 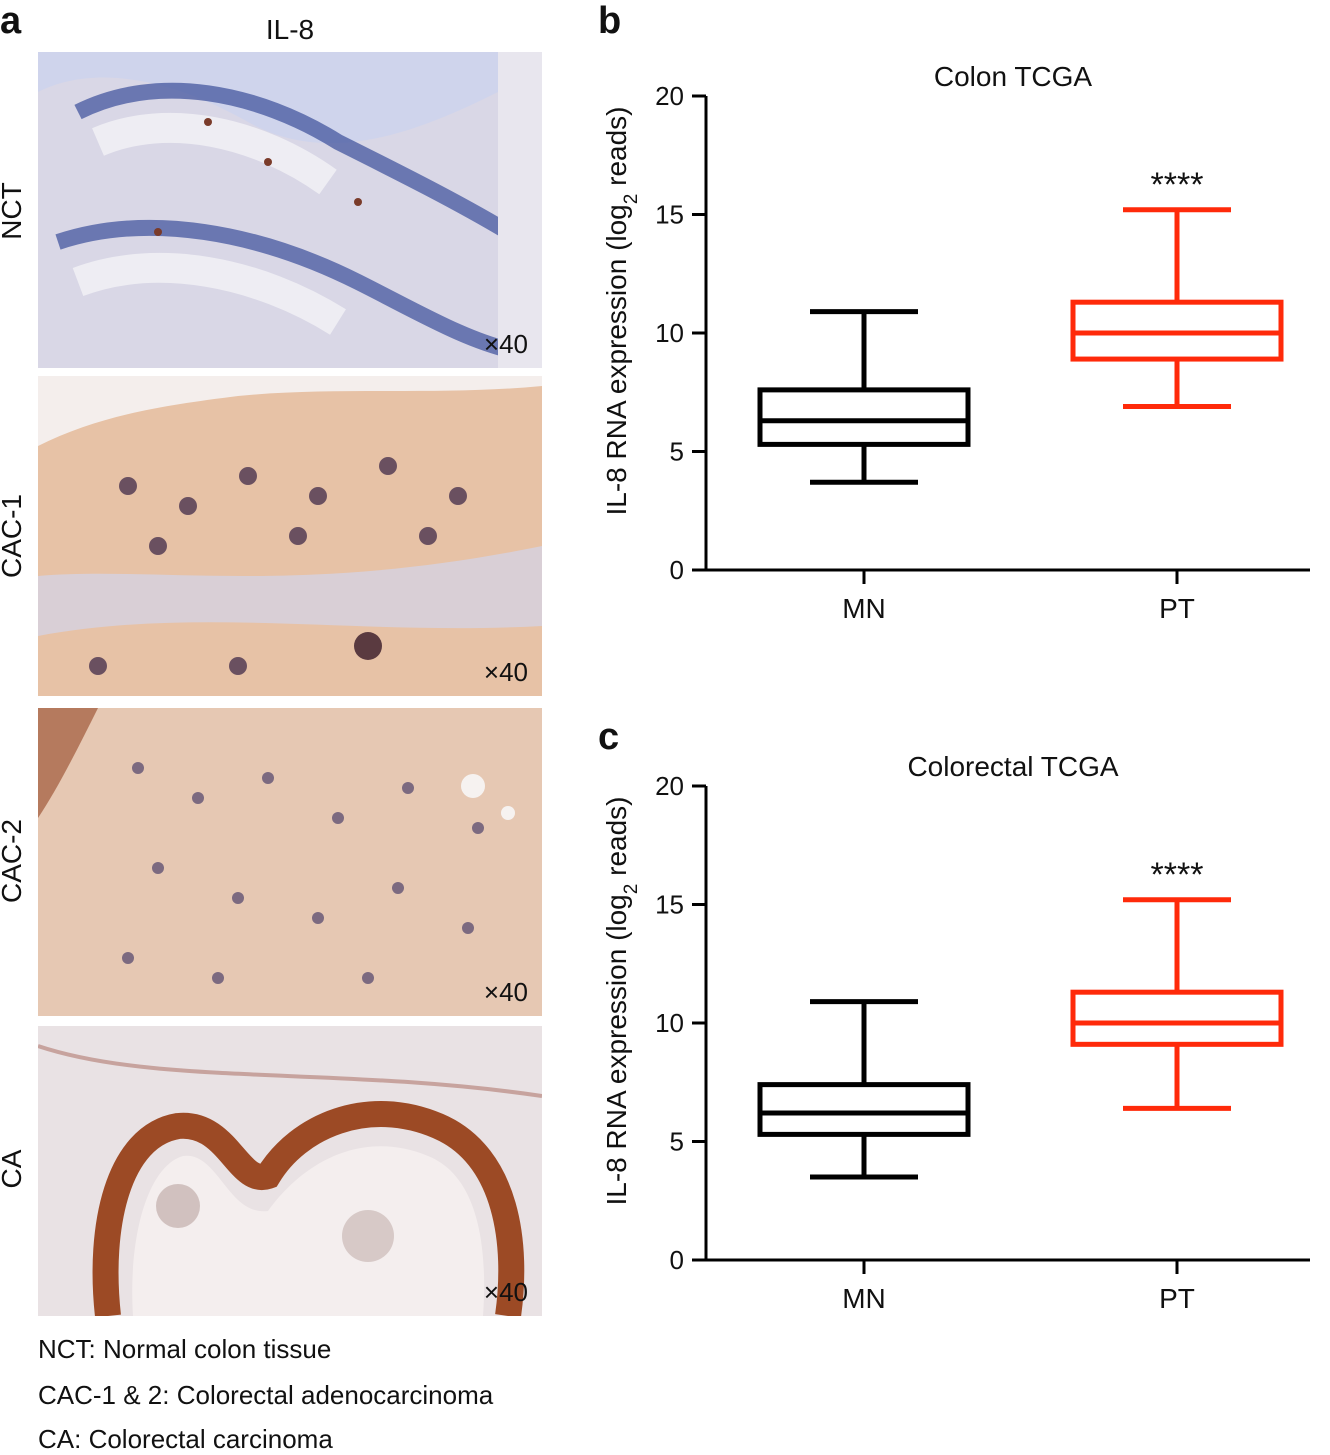 What do you see at coordinates (266, 1395) in the screenshot?
I see `caption-cac: CAC-1 & 2: Colorectal adenocarcinoma` at bounding box center [266, 1395].